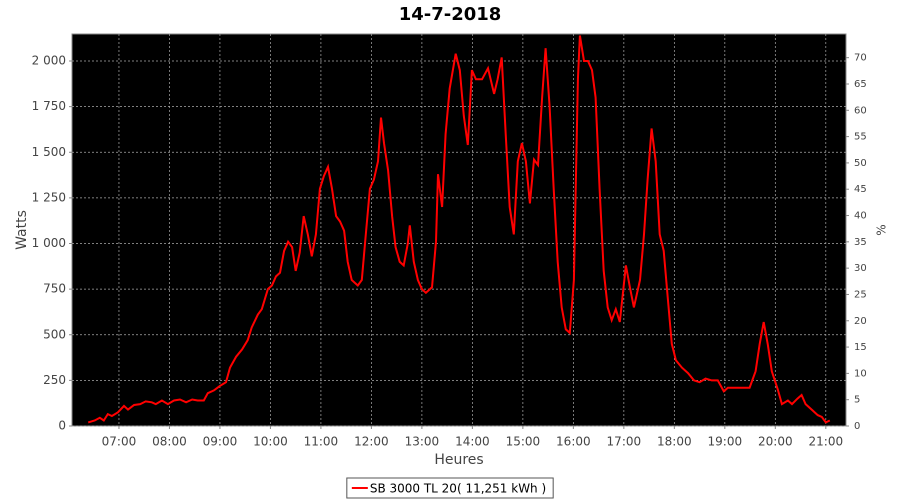 The height and width of the screenshot is (504, 900). Describe the element at coordinates (860, 242) in the screenshot. I see `y2-tick-label: 35` at that location.